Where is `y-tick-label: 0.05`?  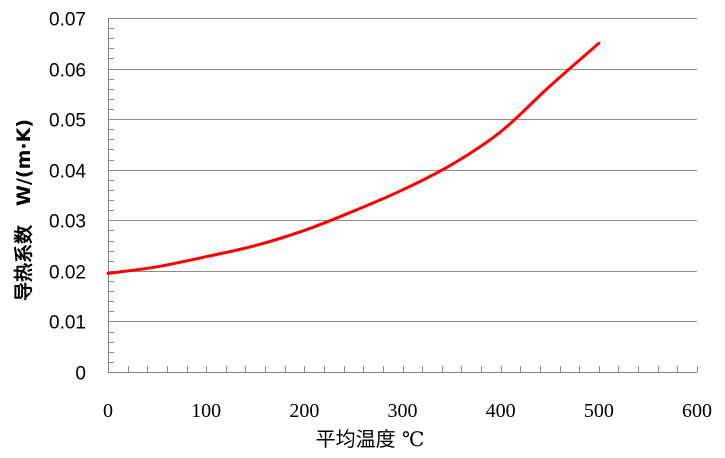 y-tick-label: 0.05 is located at coordinates (67, 121).